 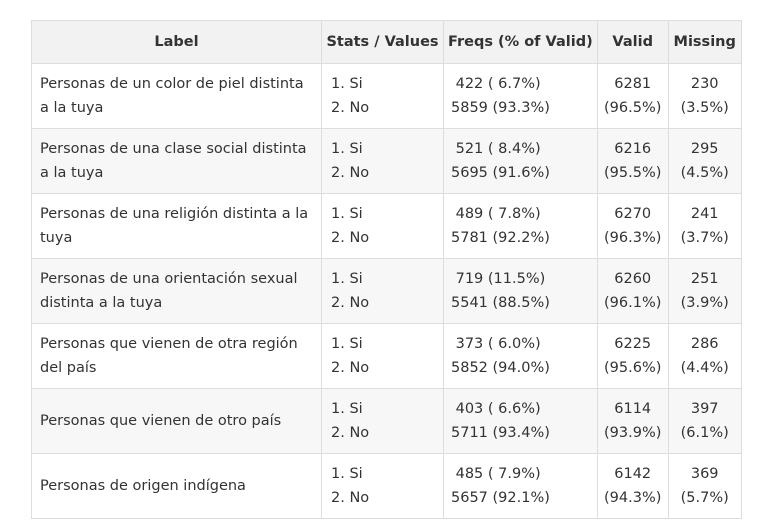 What do you see at coordinates (633, 498) in the screenshot?
I see `valid-percent: (94.3%)` at bounding box center [633, 498].